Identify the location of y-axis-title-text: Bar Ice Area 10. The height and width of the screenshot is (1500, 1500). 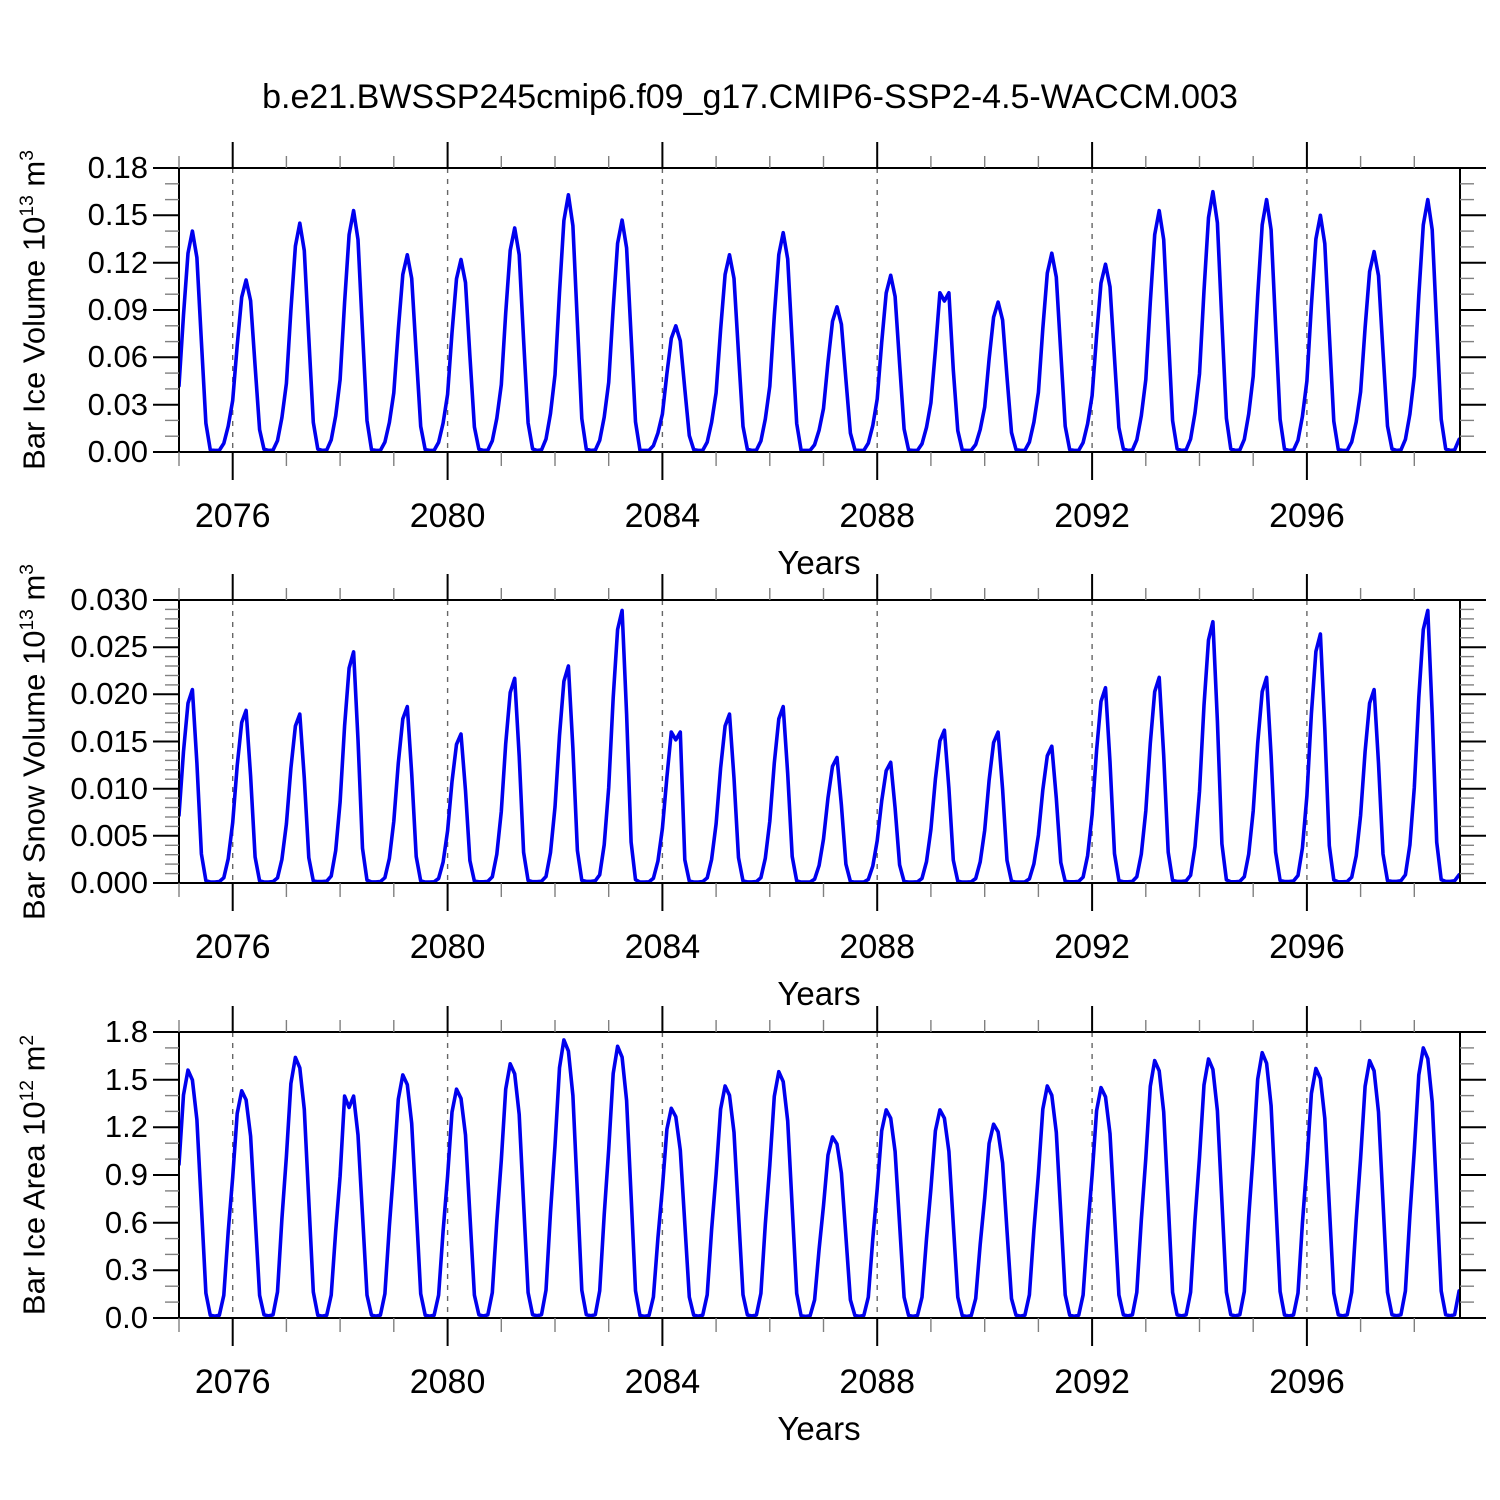
(34, 1208).